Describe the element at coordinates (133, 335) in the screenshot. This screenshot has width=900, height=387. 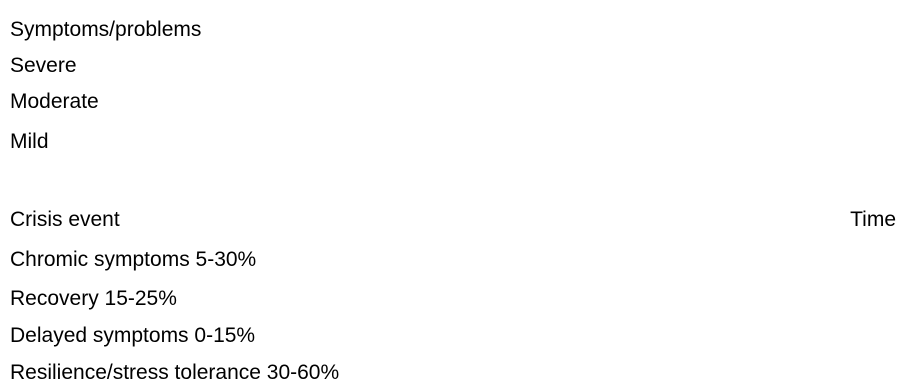
I see `trajectory-delayed: Delayed symptoms 0-15%` at that location.